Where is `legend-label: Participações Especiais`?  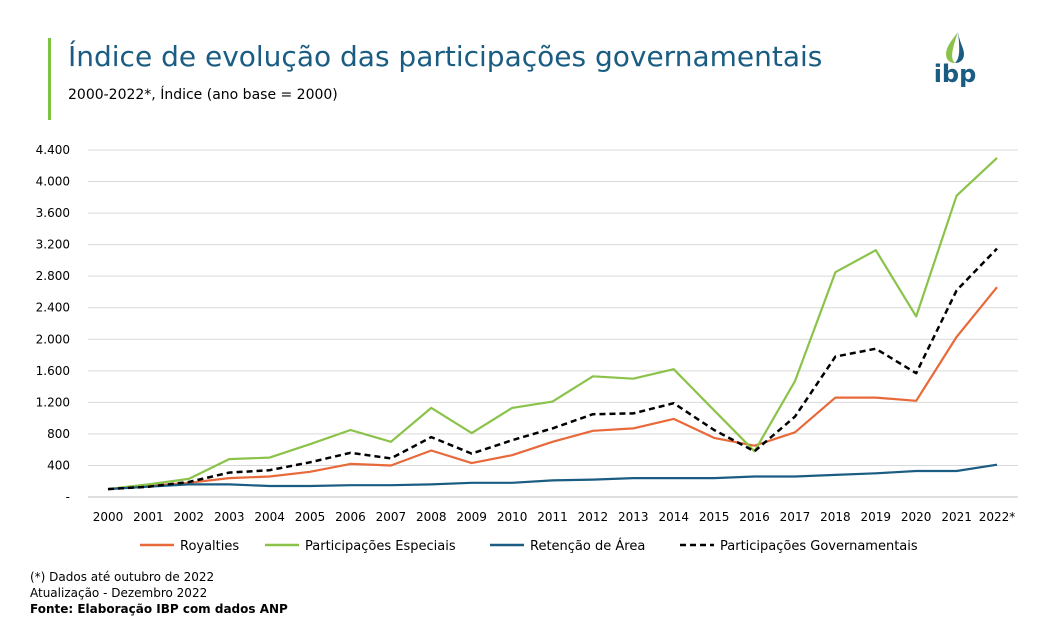
legend-label: Participações Especiais is located at coordinates (380, 546).